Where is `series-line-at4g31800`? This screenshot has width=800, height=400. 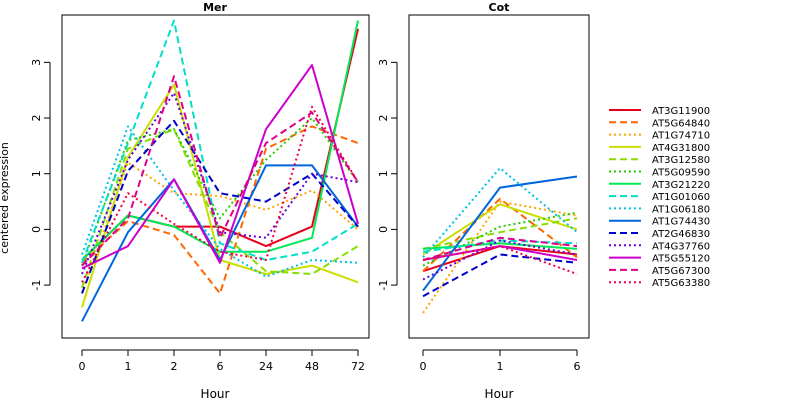 series-line-at4g31800 is located at coordinates (500, 229).